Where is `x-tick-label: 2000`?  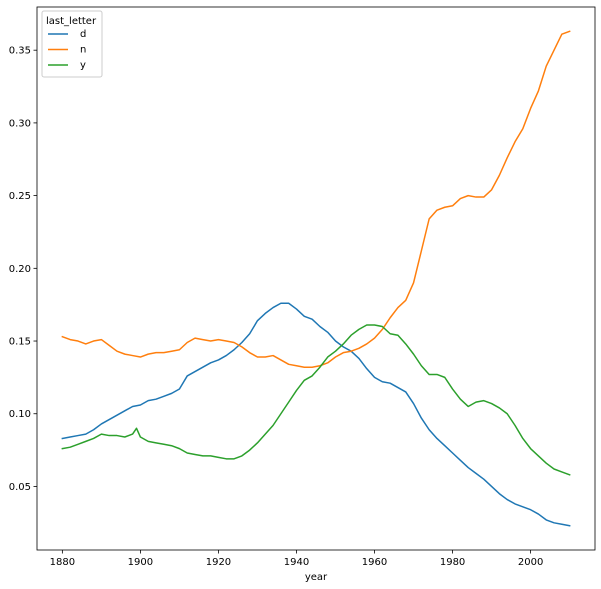
x-tick-label: 2000 is located at coordinates (530, 562).